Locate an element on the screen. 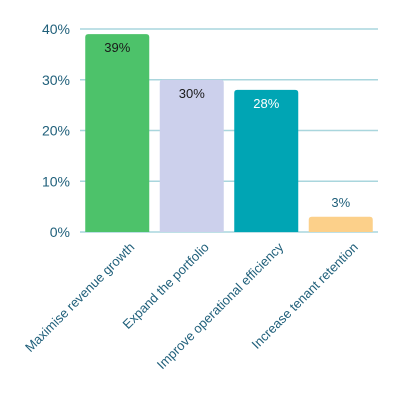 This screenshot has width=400, height=405. y-axis-ticks: 0% 10% 20% 30% 40% is located at coordinates (56, 130).